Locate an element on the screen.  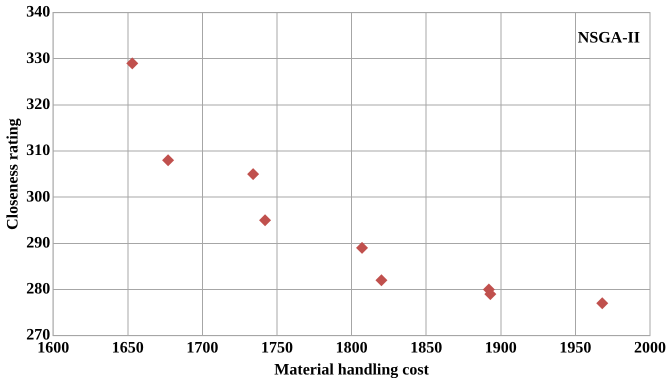
y-tick-label: 310 is located at coordinates (38, 151).